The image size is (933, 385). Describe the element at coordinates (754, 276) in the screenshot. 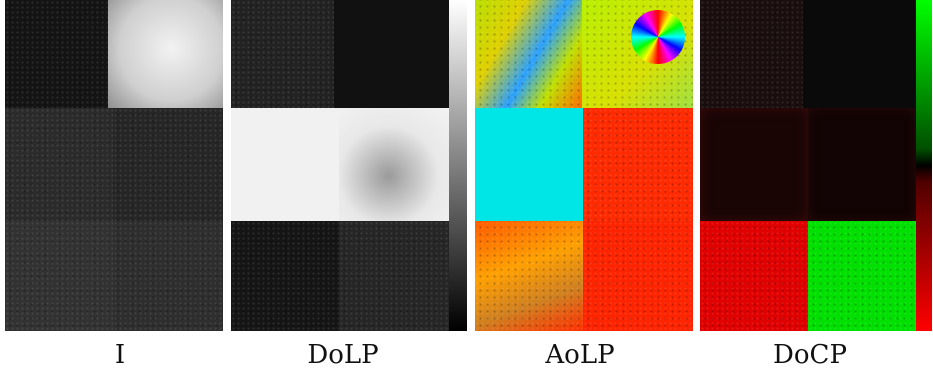

I see `tile-docp-bottom-left` at that location.